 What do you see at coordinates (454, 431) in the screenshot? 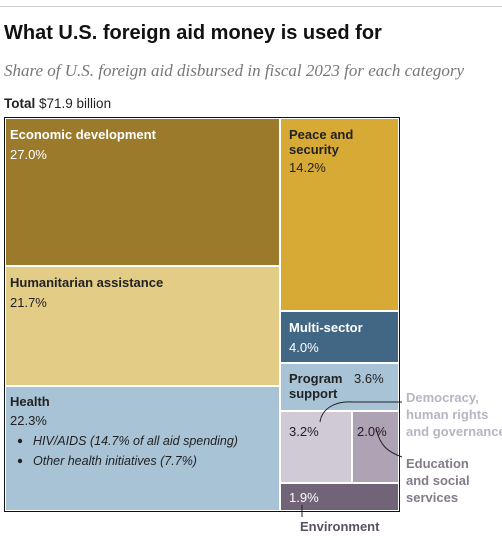
I see `label-democracy: and governance` at bounding box center [454, 431].